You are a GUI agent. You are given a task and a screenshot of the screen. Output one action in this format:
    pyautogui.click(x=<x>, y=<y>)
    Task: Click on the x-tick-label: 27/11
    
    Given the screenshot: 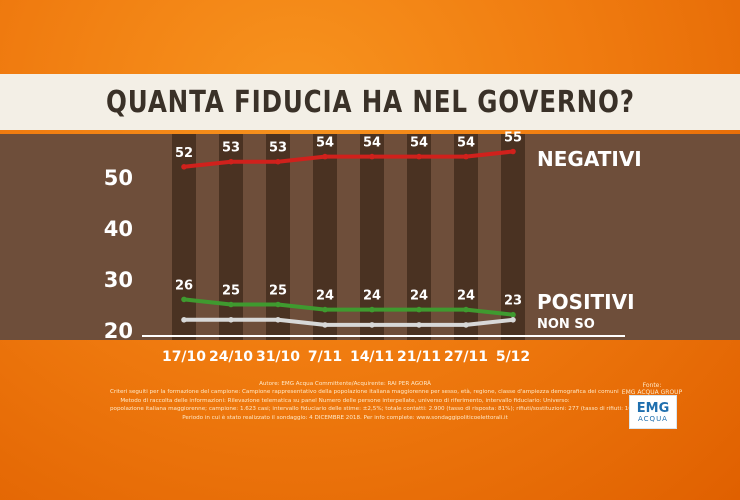 What is the action you would take?
    pyautogui.click(x=466, y=357)
    